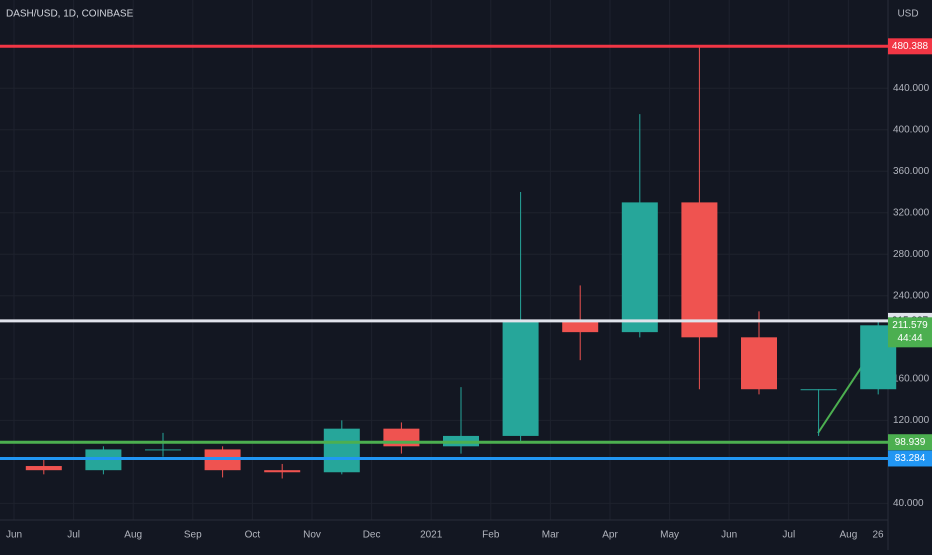 The width and height of the screenshot is (932, 555). I want to click on y-tick-label: 360.000, so click(911, 171).